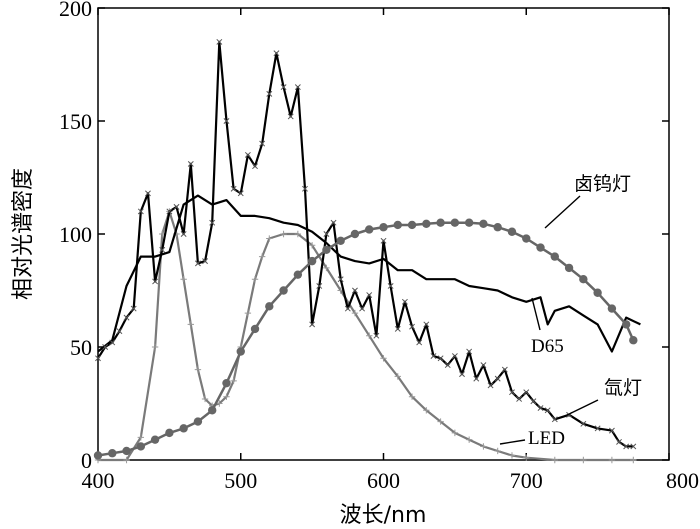 This screenshot has width=700, height=529. I want to click on series-label: D65, so click(547, 346).